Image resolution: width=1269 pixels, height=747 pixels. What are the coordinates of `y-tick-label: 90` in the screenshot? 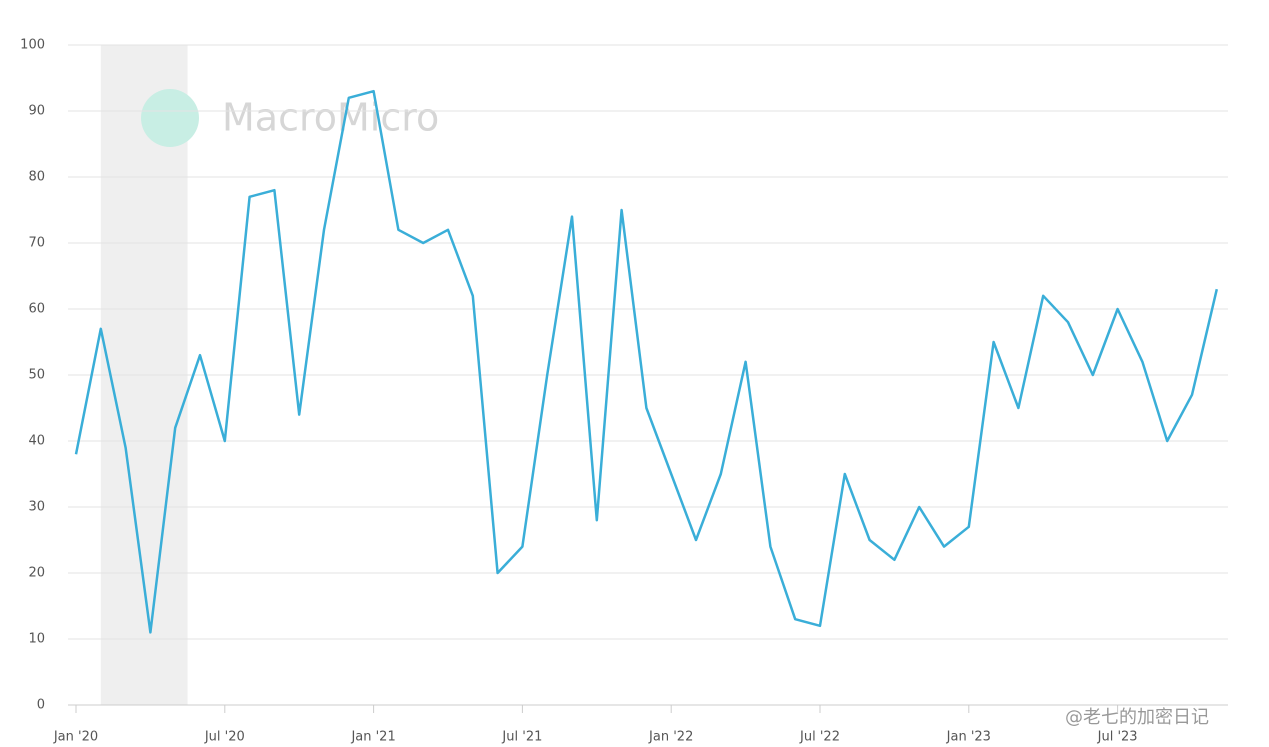 It's located at (36, 111).